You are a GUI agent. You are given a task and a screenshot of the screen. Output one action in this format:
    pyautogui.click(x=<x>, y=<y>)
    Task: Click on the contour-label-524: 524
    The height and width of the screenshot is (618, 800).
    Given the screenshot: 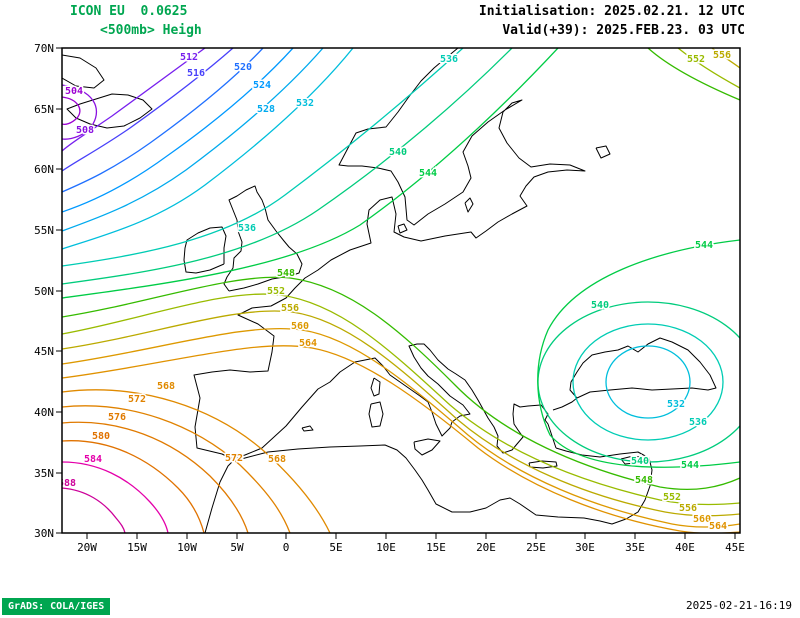 What is the action you would take?
    pyautogui.click(x=262, y=85)
    